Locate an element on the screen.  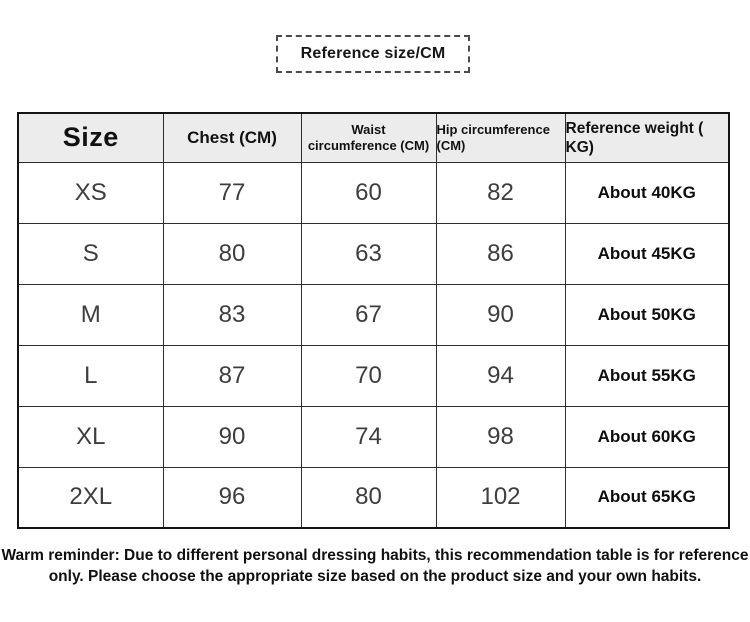
table-cell-chest: 87 is located at coordinates (232, 375).